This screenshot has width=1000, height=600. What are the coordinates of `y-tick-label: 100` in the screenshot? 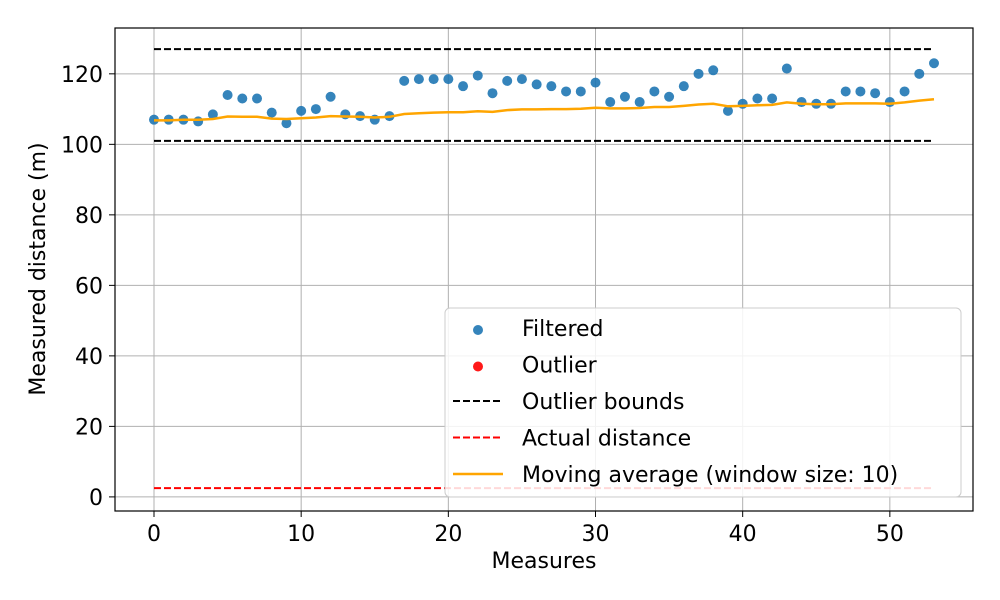 It's located at (82, 145).